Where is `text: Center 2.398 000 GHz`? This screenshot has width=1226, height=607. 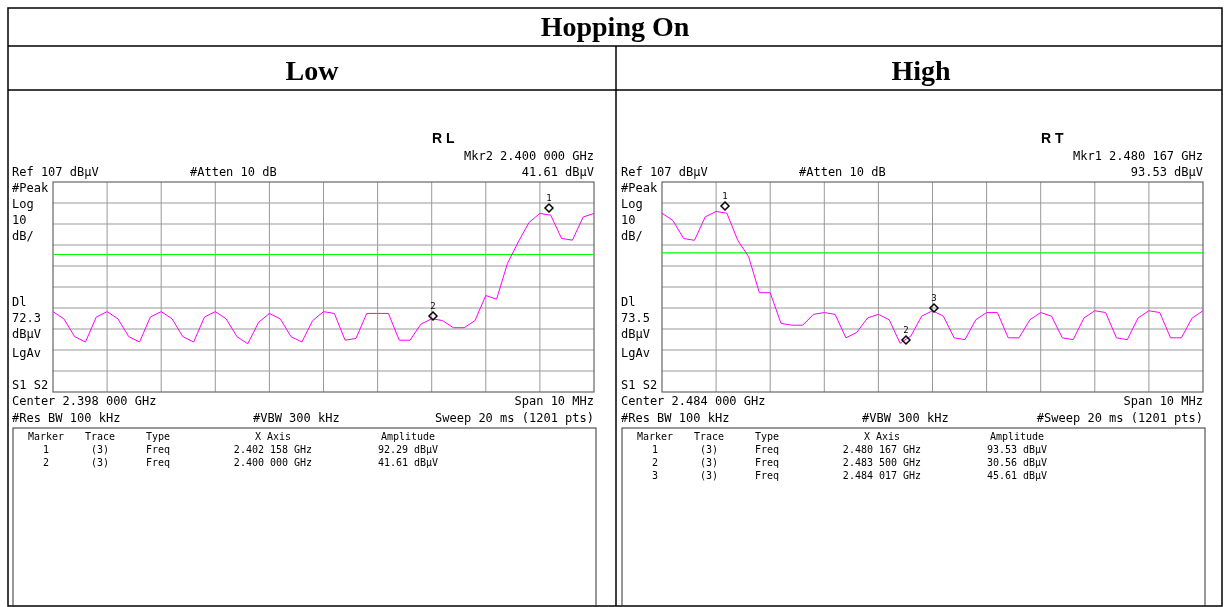 text: Center 2.398 000 GHz is located at coordinates (84, 401).